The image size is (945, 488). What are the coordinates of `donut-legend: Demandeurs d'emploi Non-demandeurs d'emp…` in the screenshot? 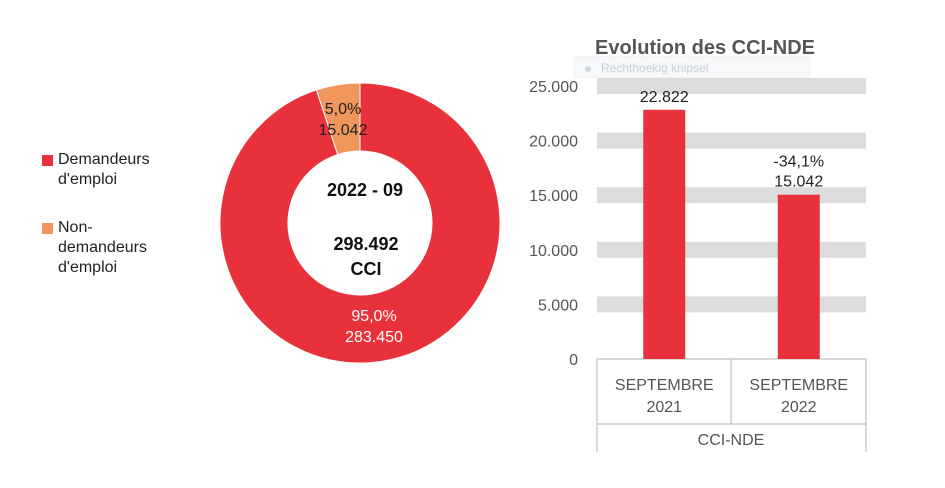 It's located at (117, 214).